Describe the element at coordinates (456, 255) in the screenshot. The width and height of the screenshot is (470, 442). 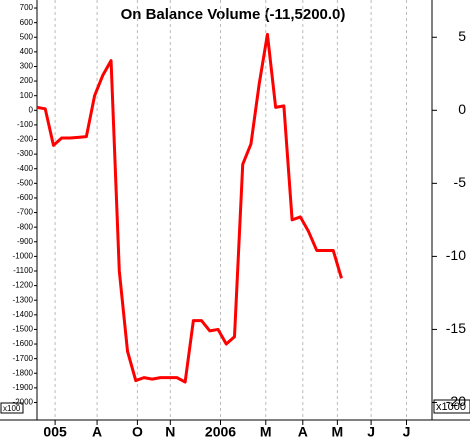
I see `y2-tick-label: -10` at that location.